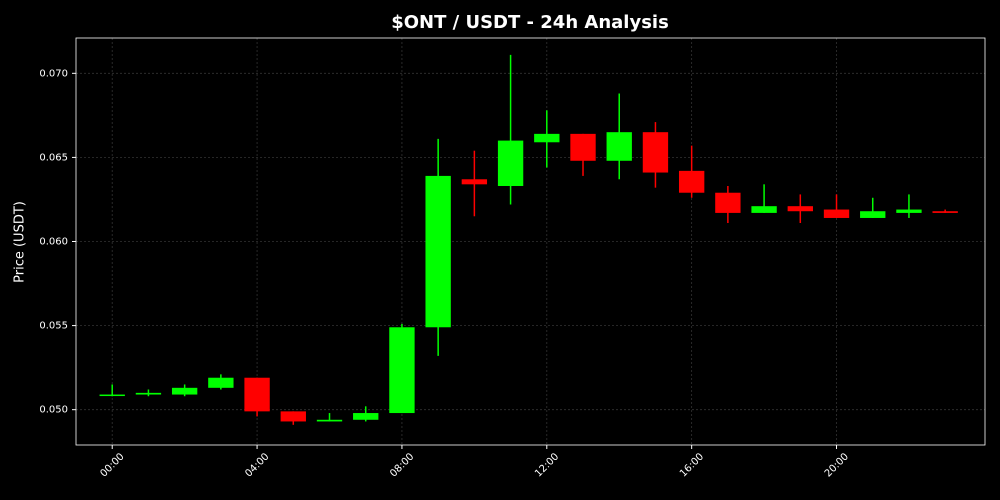 The height and width of the screenshot is (500, 1000). What do you see at coordinates (53, 410) in the screenshot?
I see `y-tick-label: 0.050` at bounding box center [53, 410].